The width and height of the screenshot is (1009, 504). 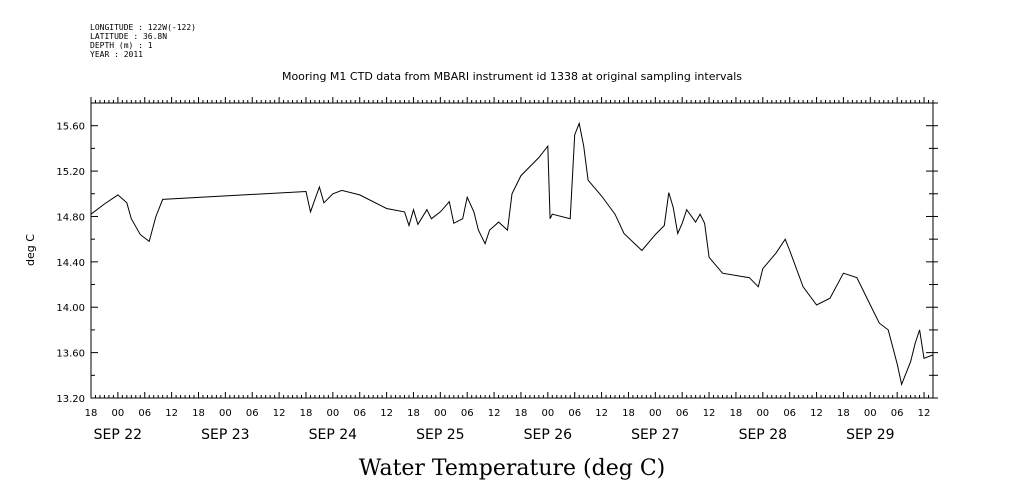 What do you see at coordinates (512, 468) in the screenshot?
I see `x-axis-label: Water Temperature (deg C)` at bounding box center [512, 468].